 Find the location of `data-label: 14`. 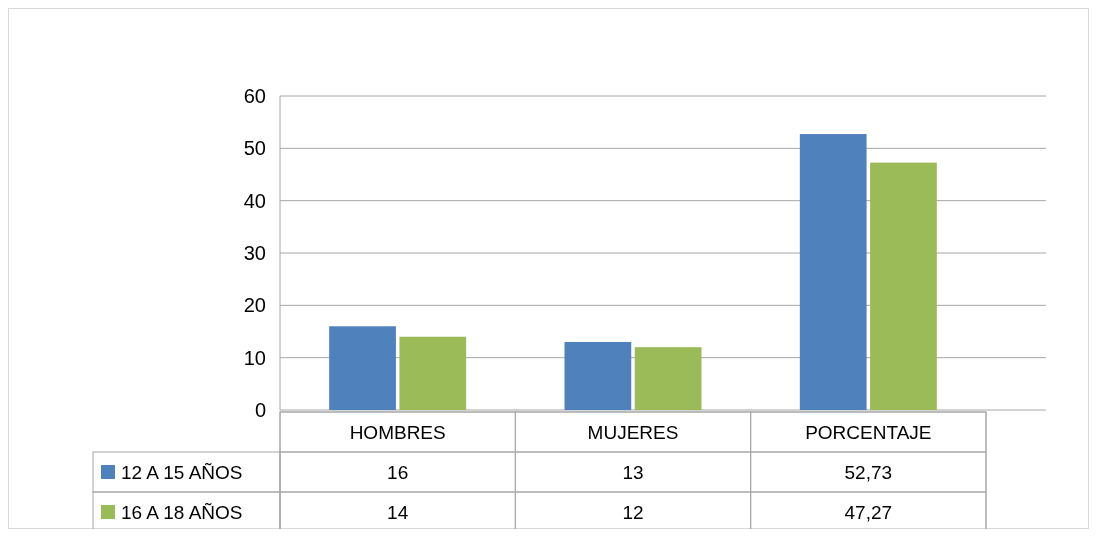

data-label: 14 is located at coordinates (398, 512).